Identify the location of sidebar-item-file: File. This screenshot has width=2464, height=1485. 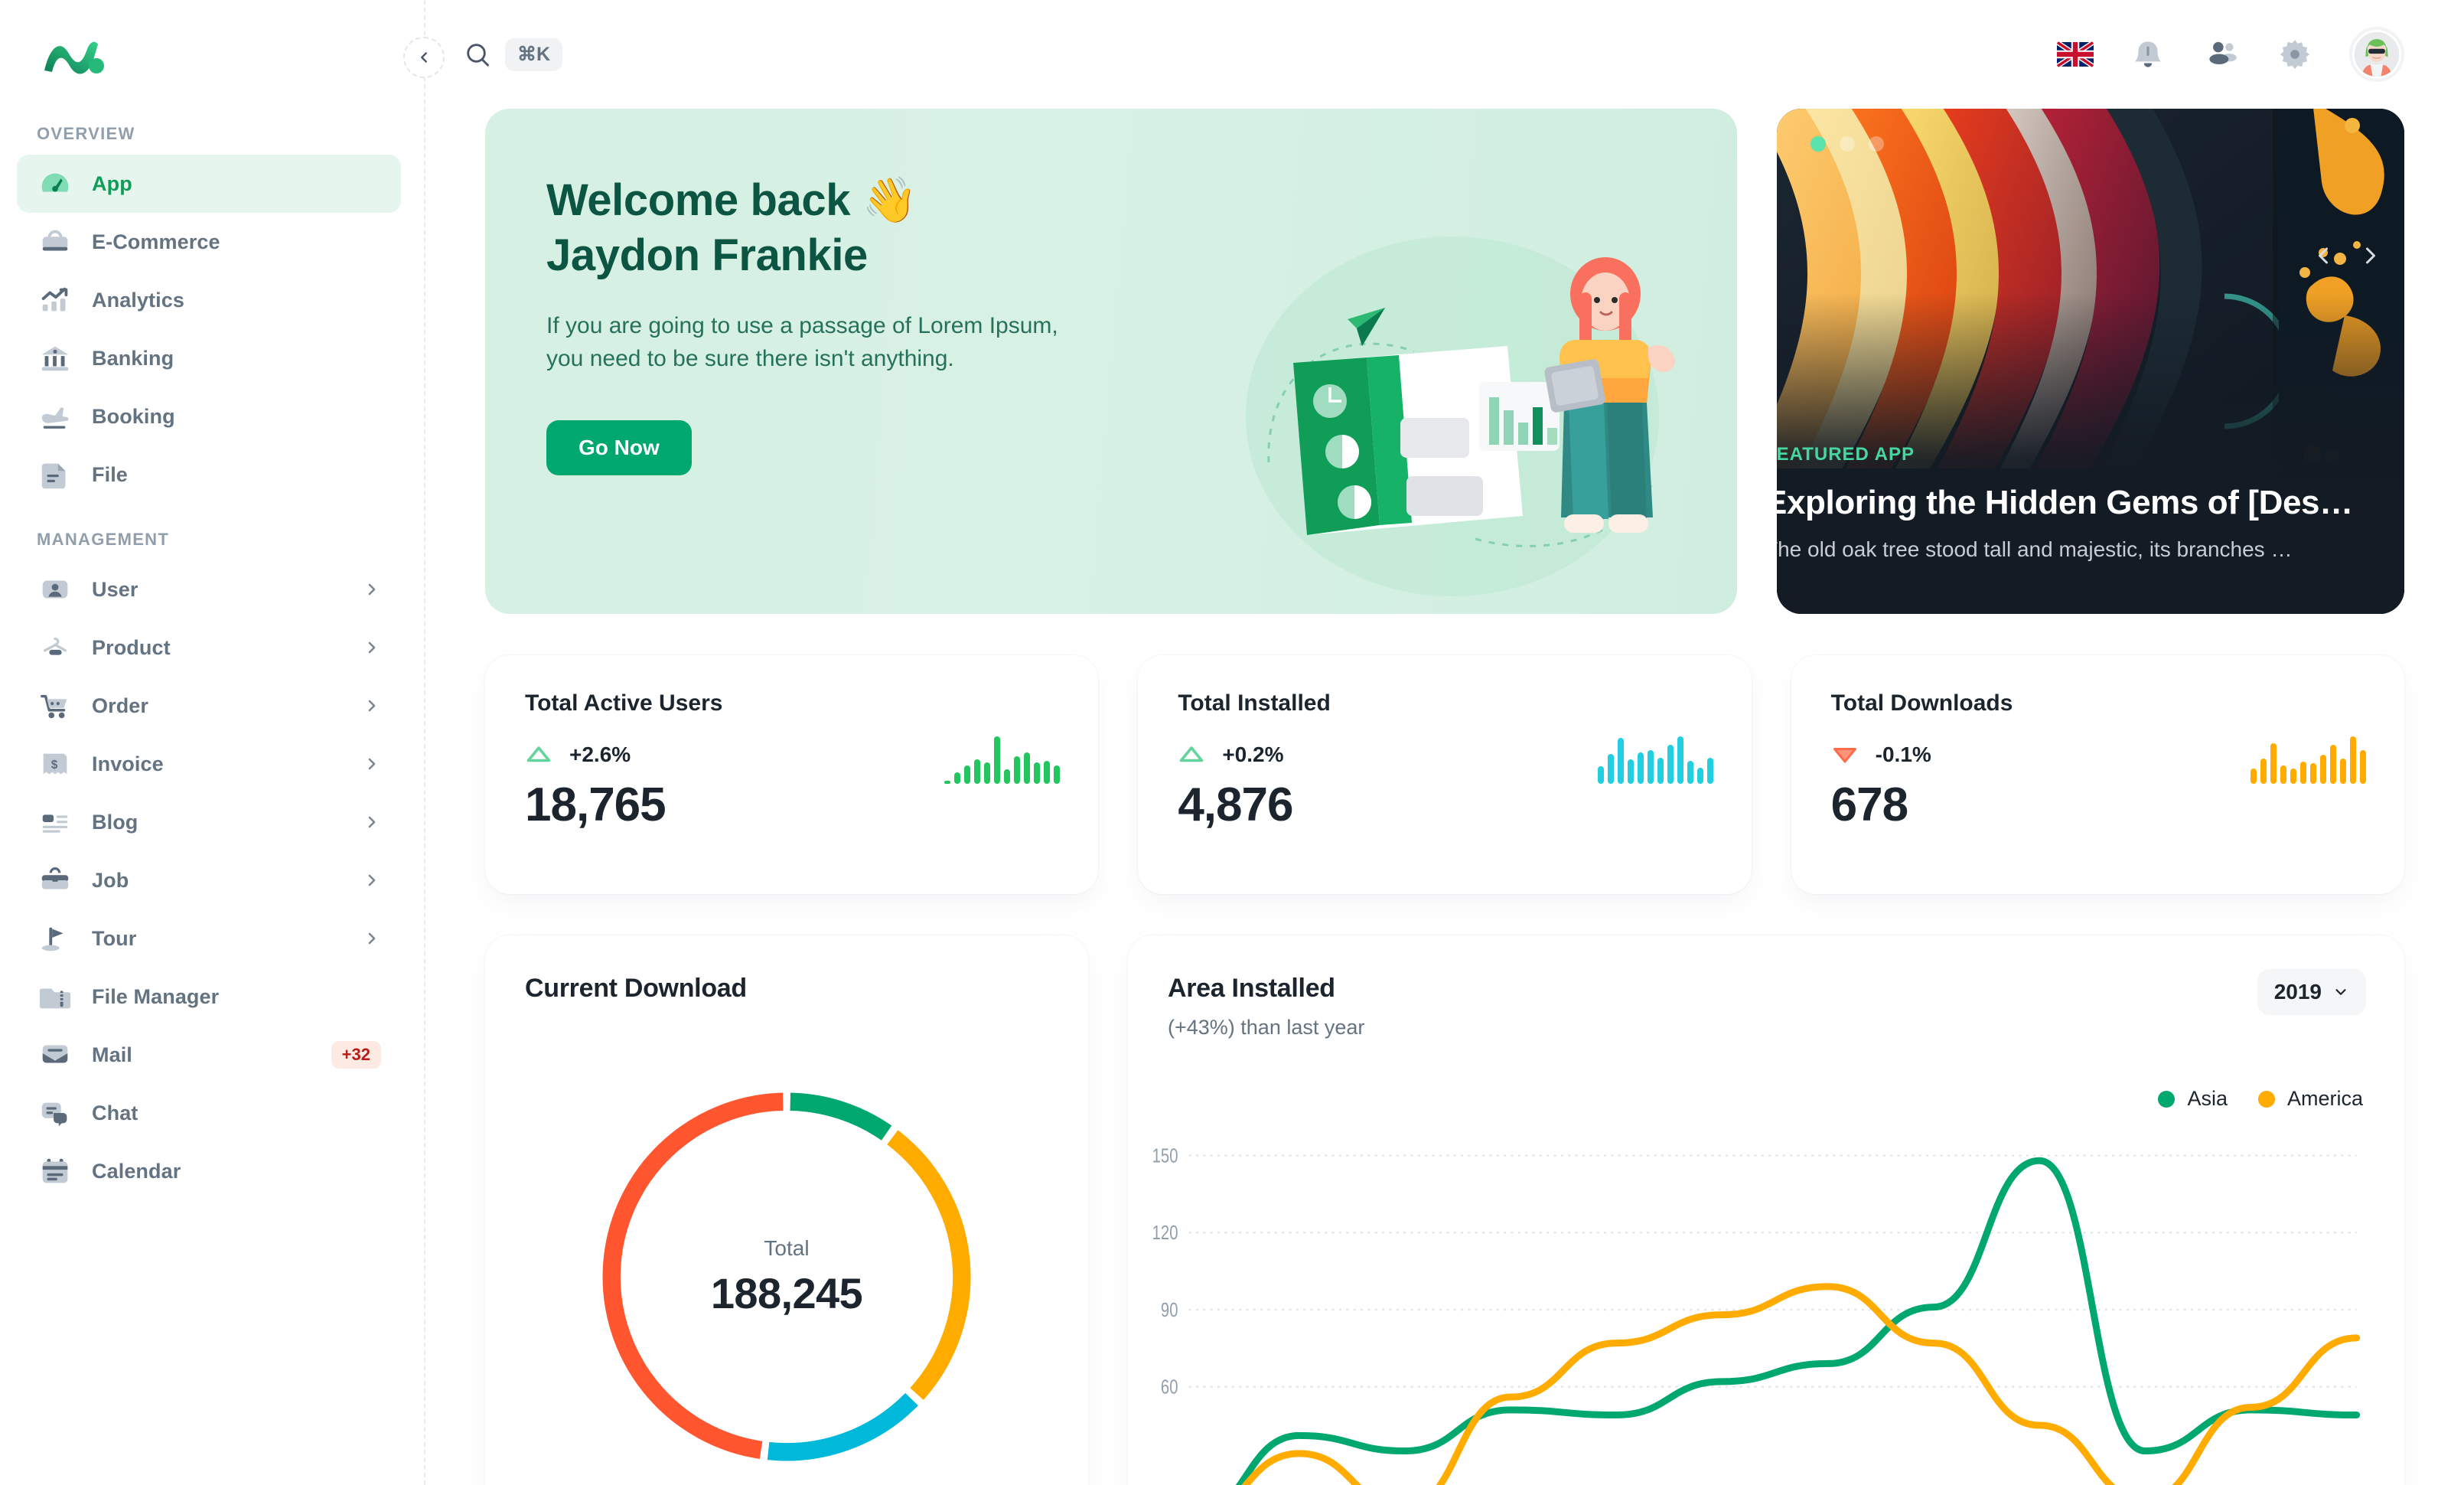
(209, 474).